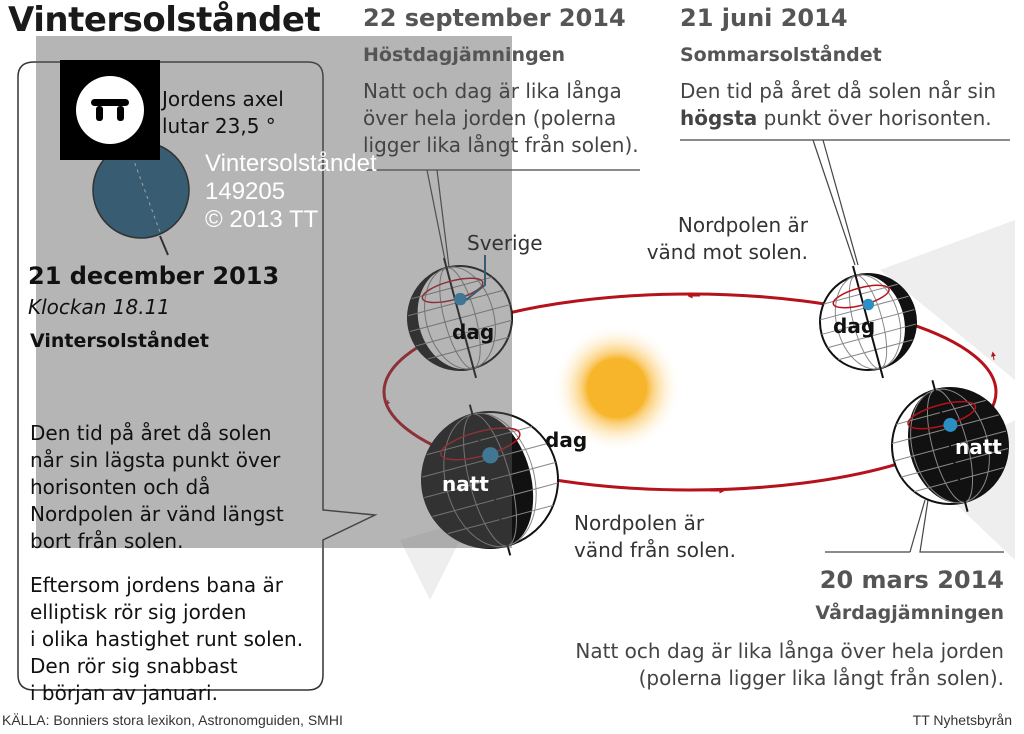  Describe the element at coordinates (781, 55) in the screenshot. I see `june-subtitle: Sommarsolståndet` at that location.